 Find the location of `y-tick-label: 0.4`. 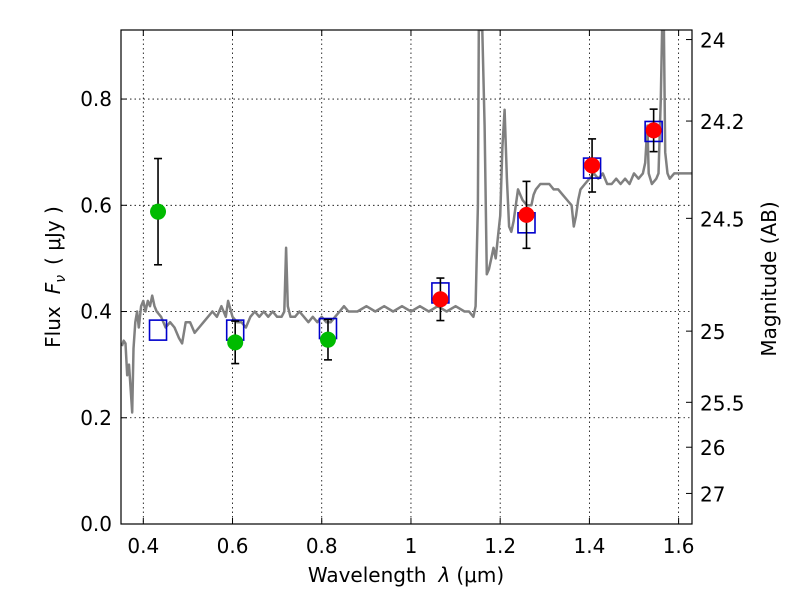

y-tick-label: 0.4 is located at coordinates (96, 312).